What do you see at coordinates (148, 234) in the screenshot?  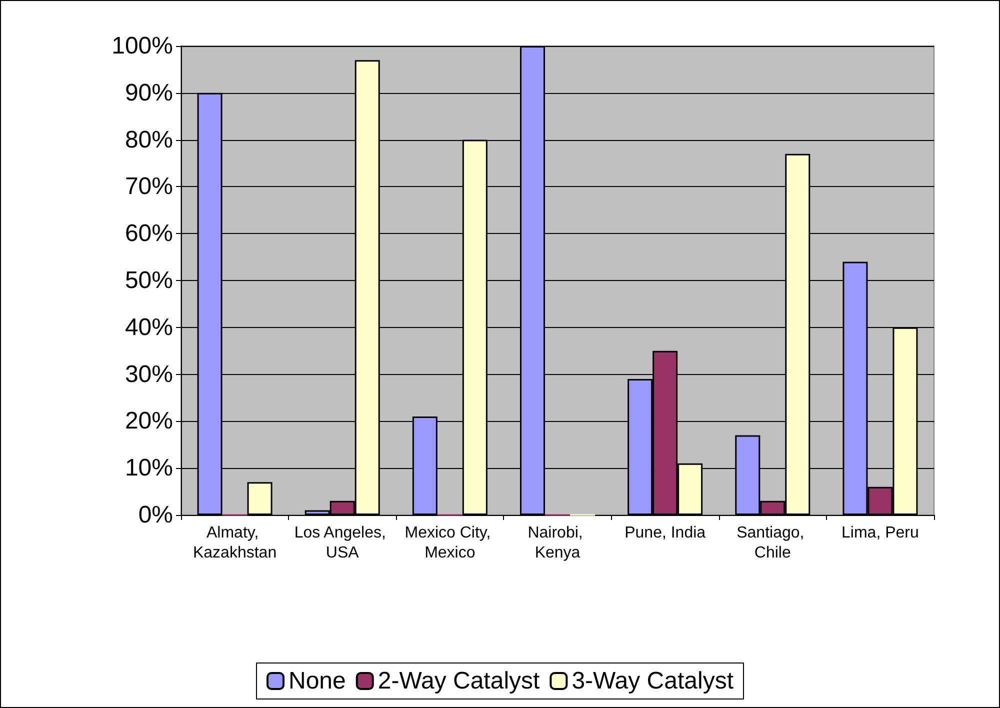 I see `y-tick-label: 60%` at bounding box center [148, 234].